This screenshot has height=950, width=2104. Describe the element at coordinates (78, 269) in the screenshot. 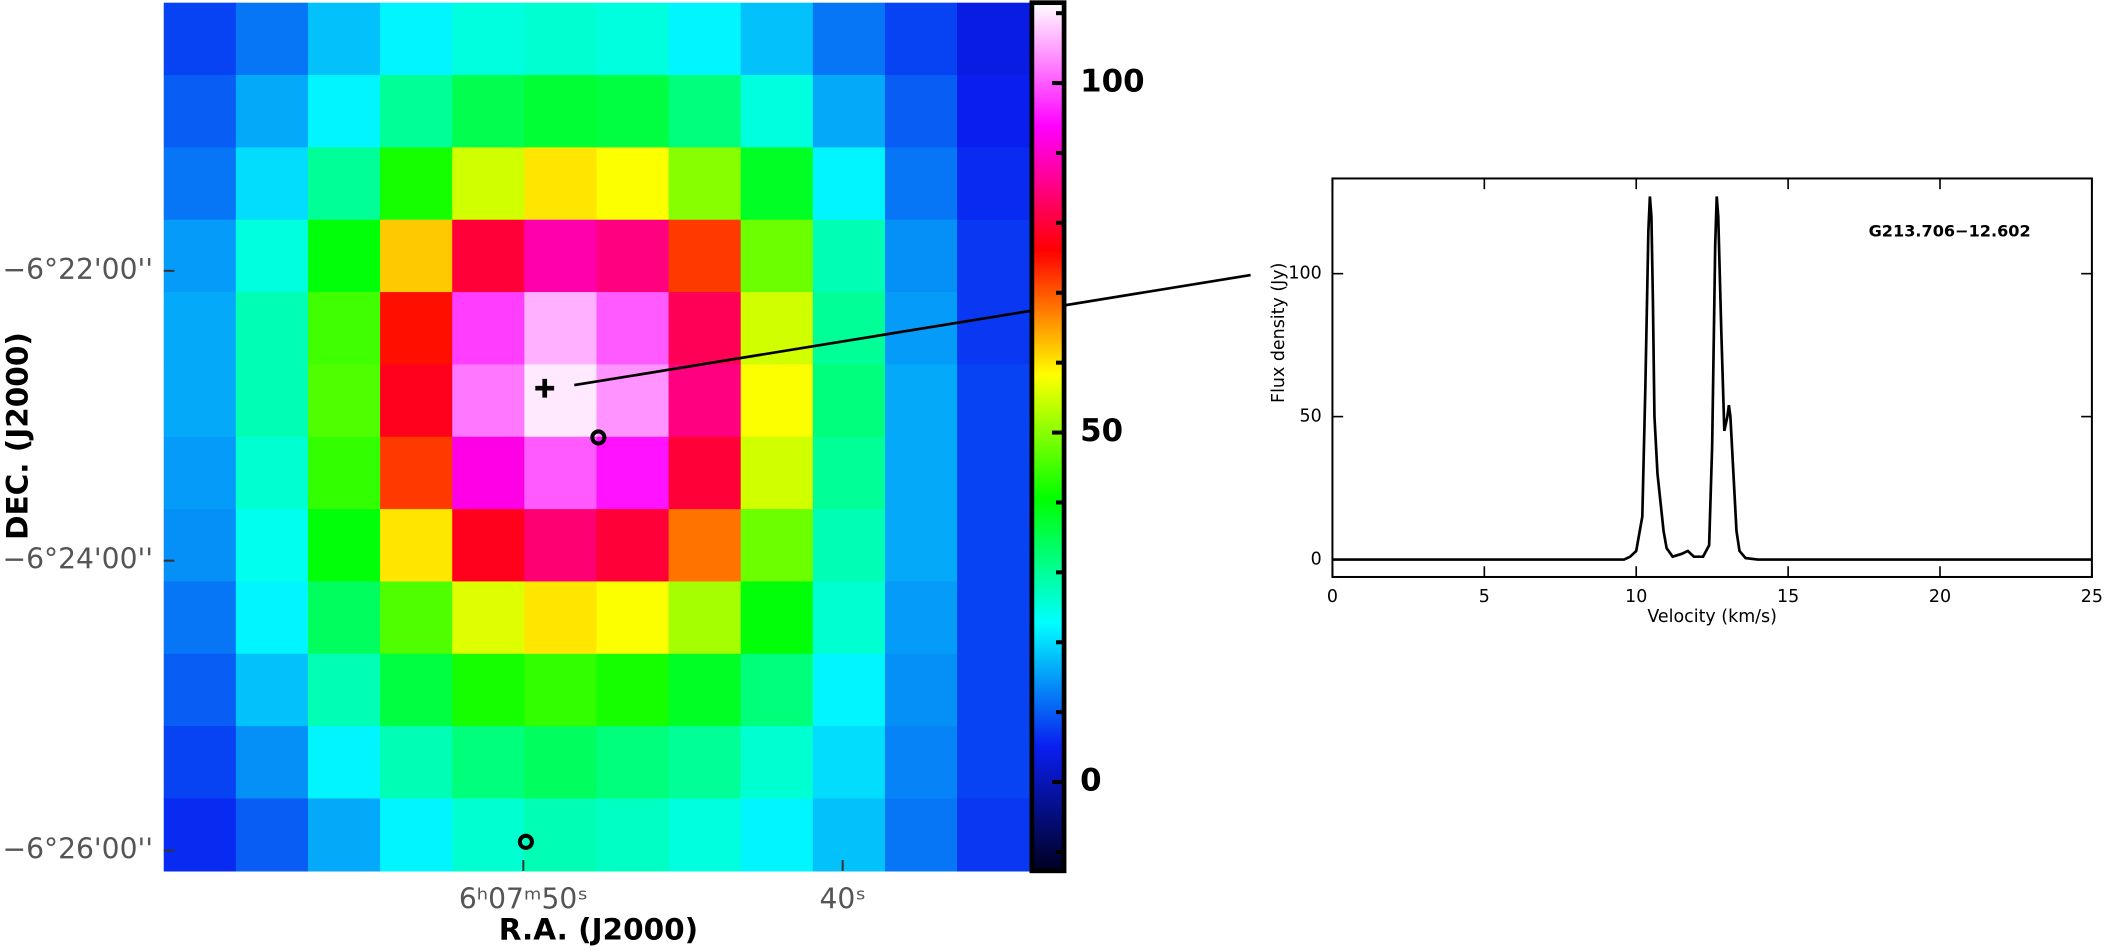

I see `y-tick-label: −6°22'00''` at that location.